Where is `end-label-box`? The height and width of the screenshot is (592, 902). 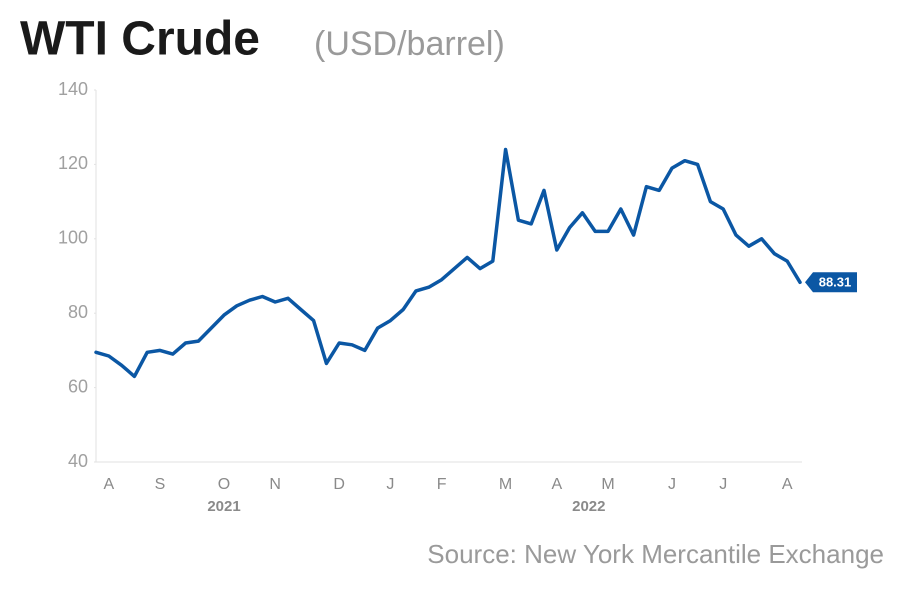 end-label-box is located at coordinates (831, 282).